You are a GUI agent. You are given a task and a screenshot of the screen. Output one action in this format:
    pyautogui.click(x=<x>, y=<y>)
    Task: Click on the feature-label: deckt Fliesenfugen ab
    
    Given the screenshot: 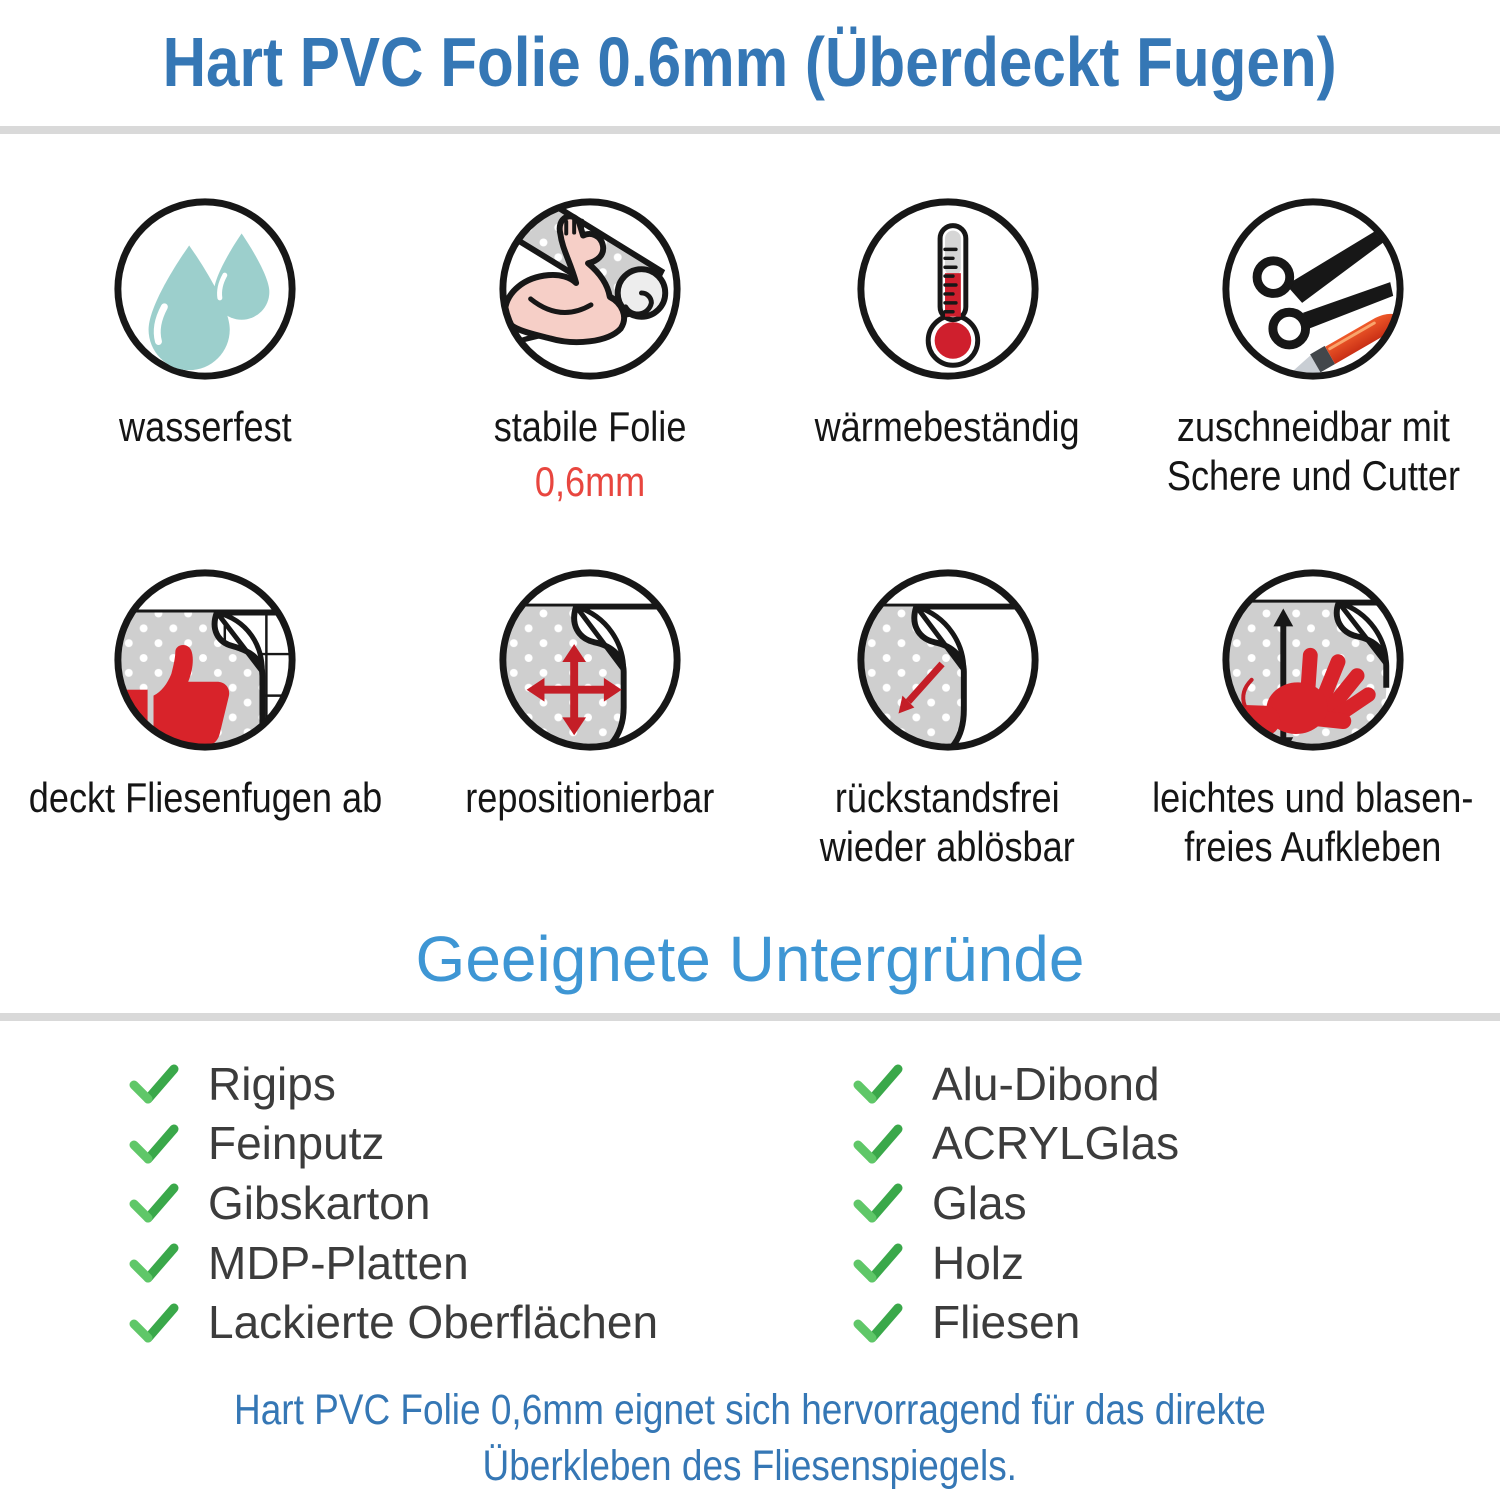 What is the action you would take?
    pyautogui.click(x=205, y=797)
    